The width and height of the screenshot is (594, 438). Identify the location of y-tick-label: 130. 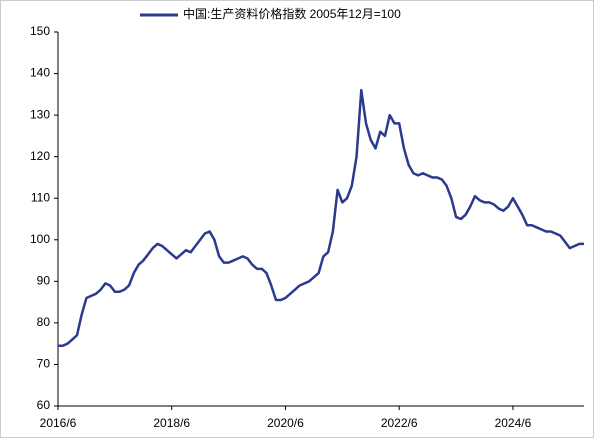
(40, 114).